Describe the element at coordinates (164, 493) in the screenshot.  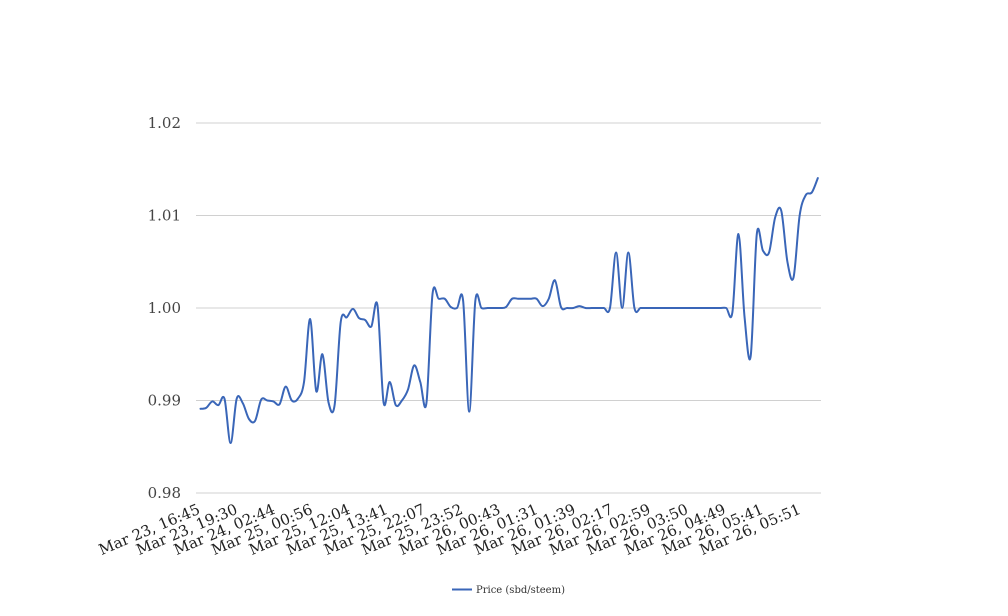
I see `y-tick-label: 0.98` at that location.